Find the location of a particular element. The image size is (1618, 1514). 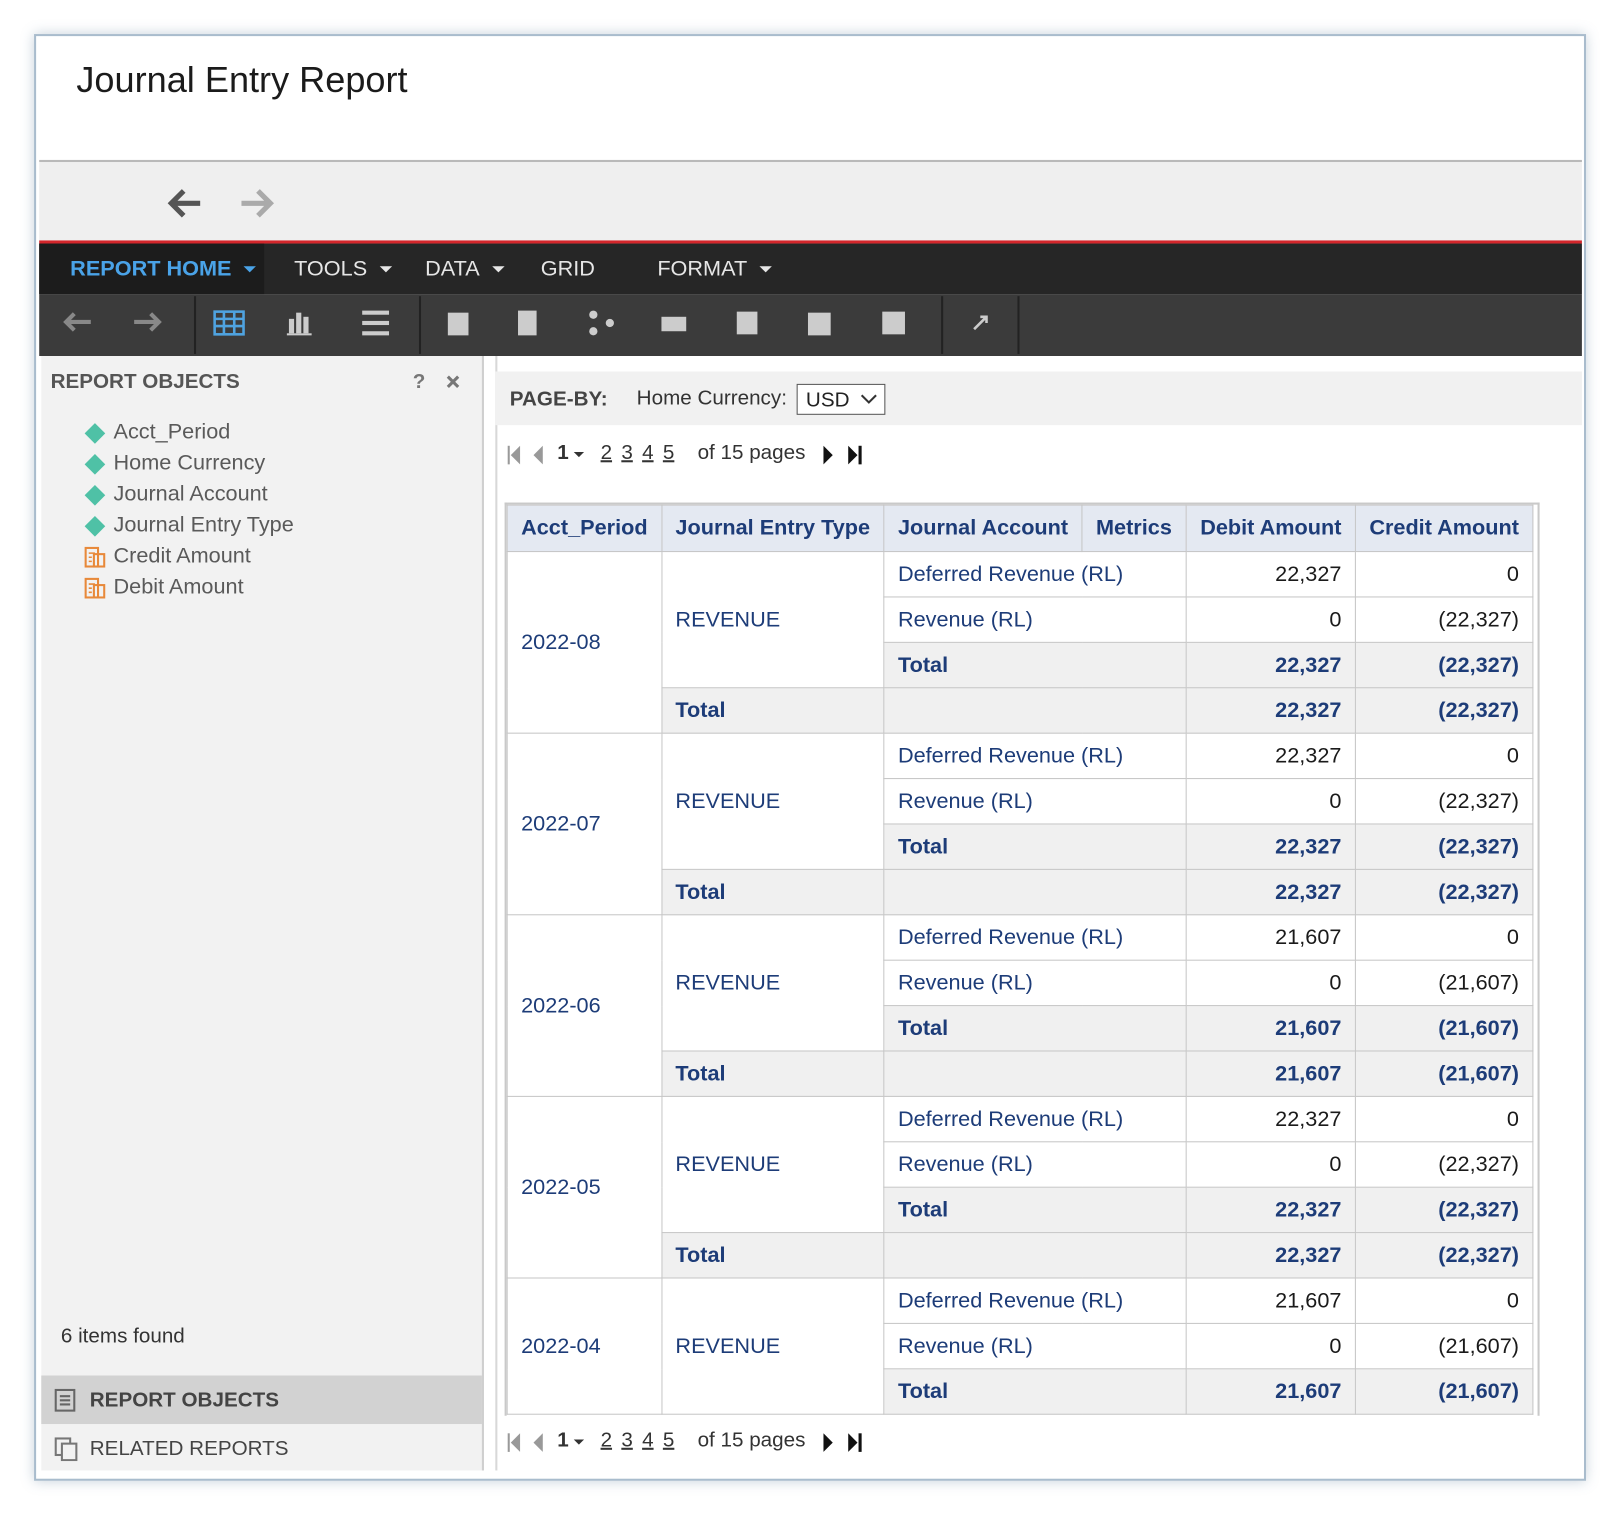

toolbar-icons is located at coordinates (555, 325).